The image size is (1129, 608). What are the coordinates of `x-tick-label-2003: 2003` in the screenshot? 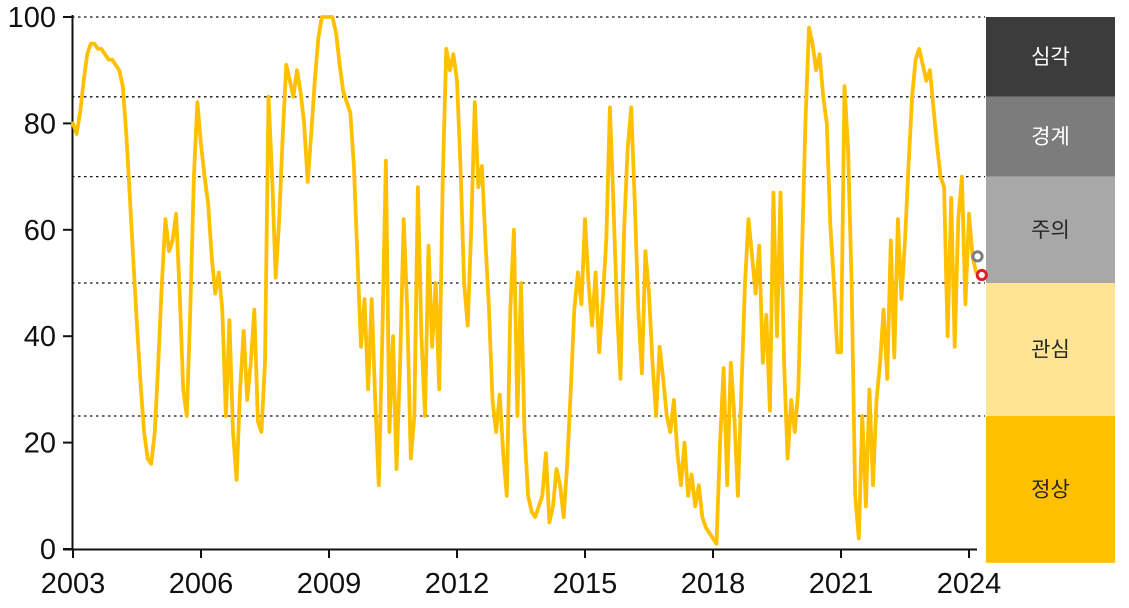 It's located at (73, 584).